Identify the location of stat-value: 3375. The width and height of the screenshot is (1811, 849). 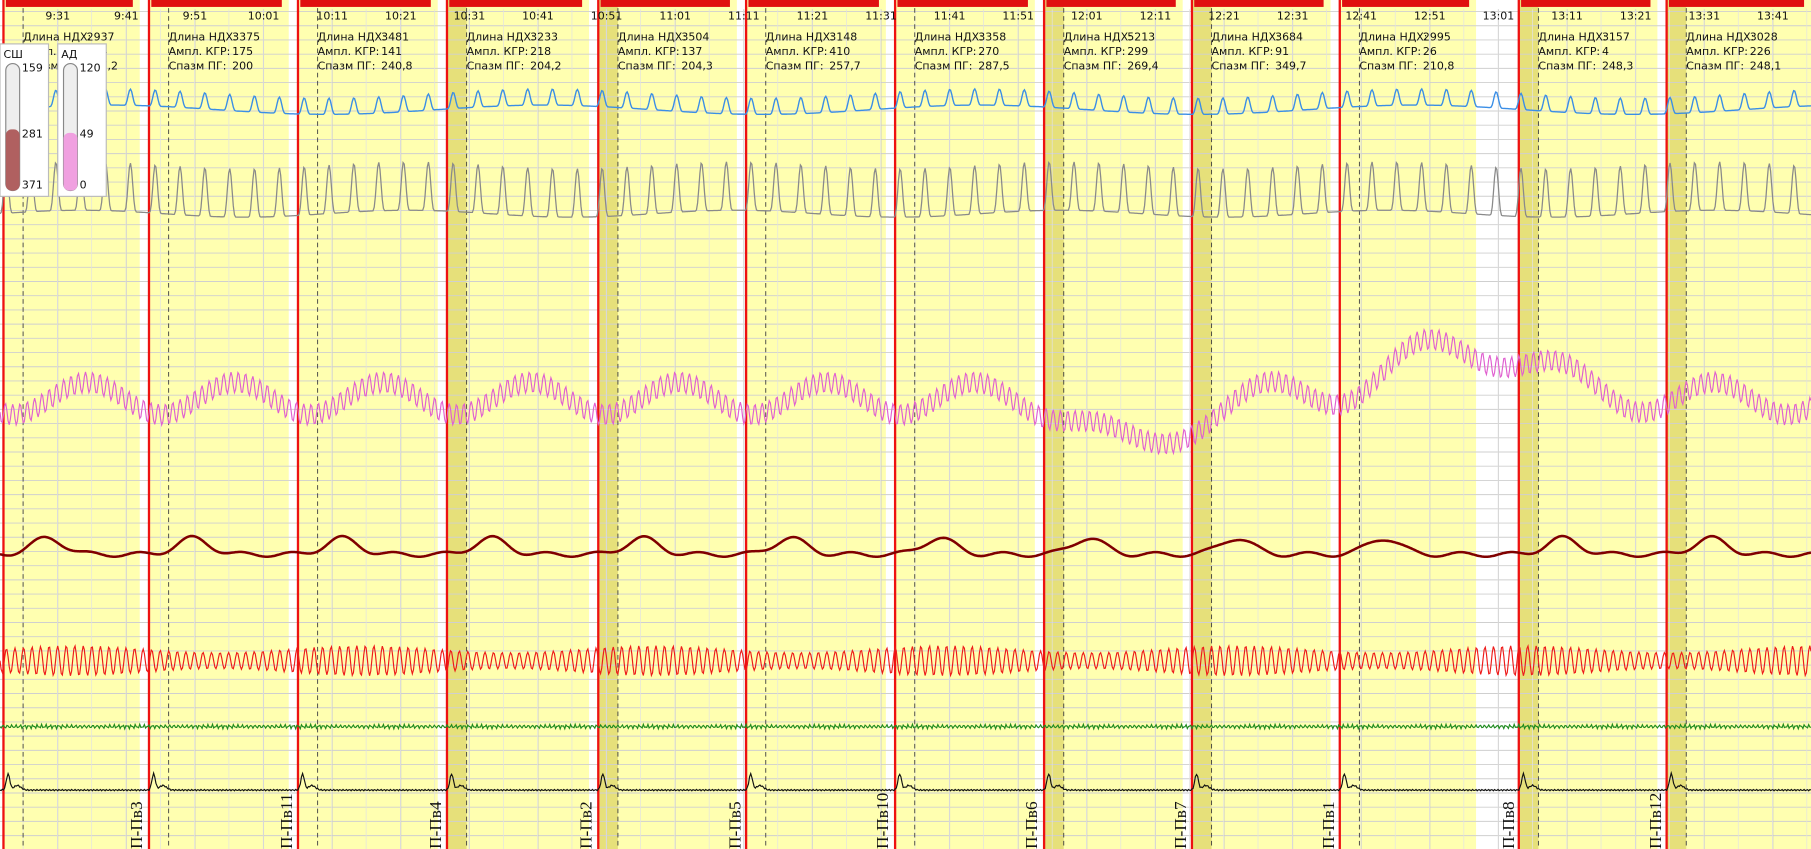
(246, 36).